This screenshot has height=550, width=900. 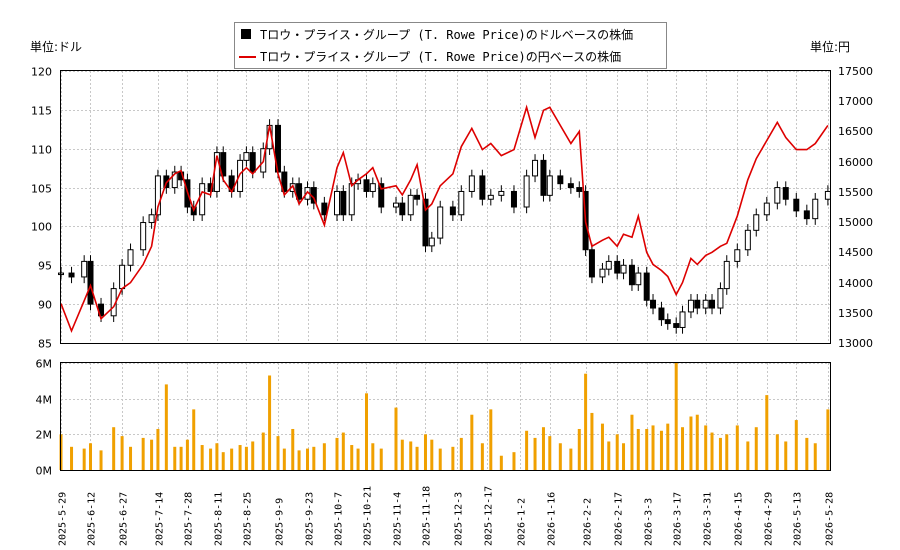 What do you see at coordinates (368, 516) in the screenshot?
I see `date-tick-label: 2025-10-21` at bounding box center [368, 516].